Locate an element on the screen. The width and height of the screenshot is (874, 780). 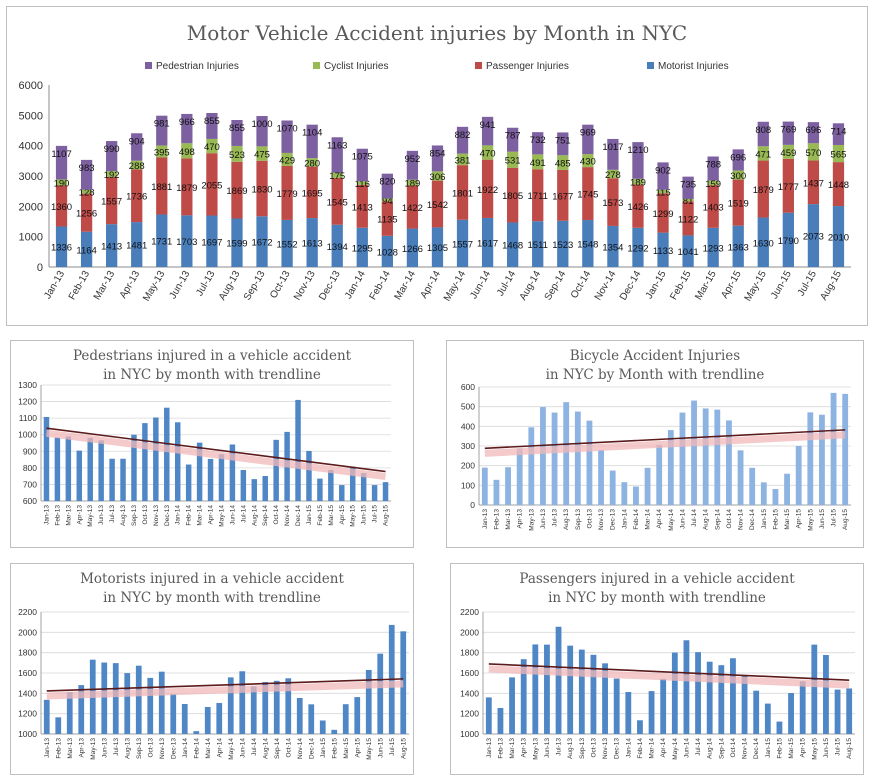
x-tick-label: Mar-13 is located at coordinates (105, 285).